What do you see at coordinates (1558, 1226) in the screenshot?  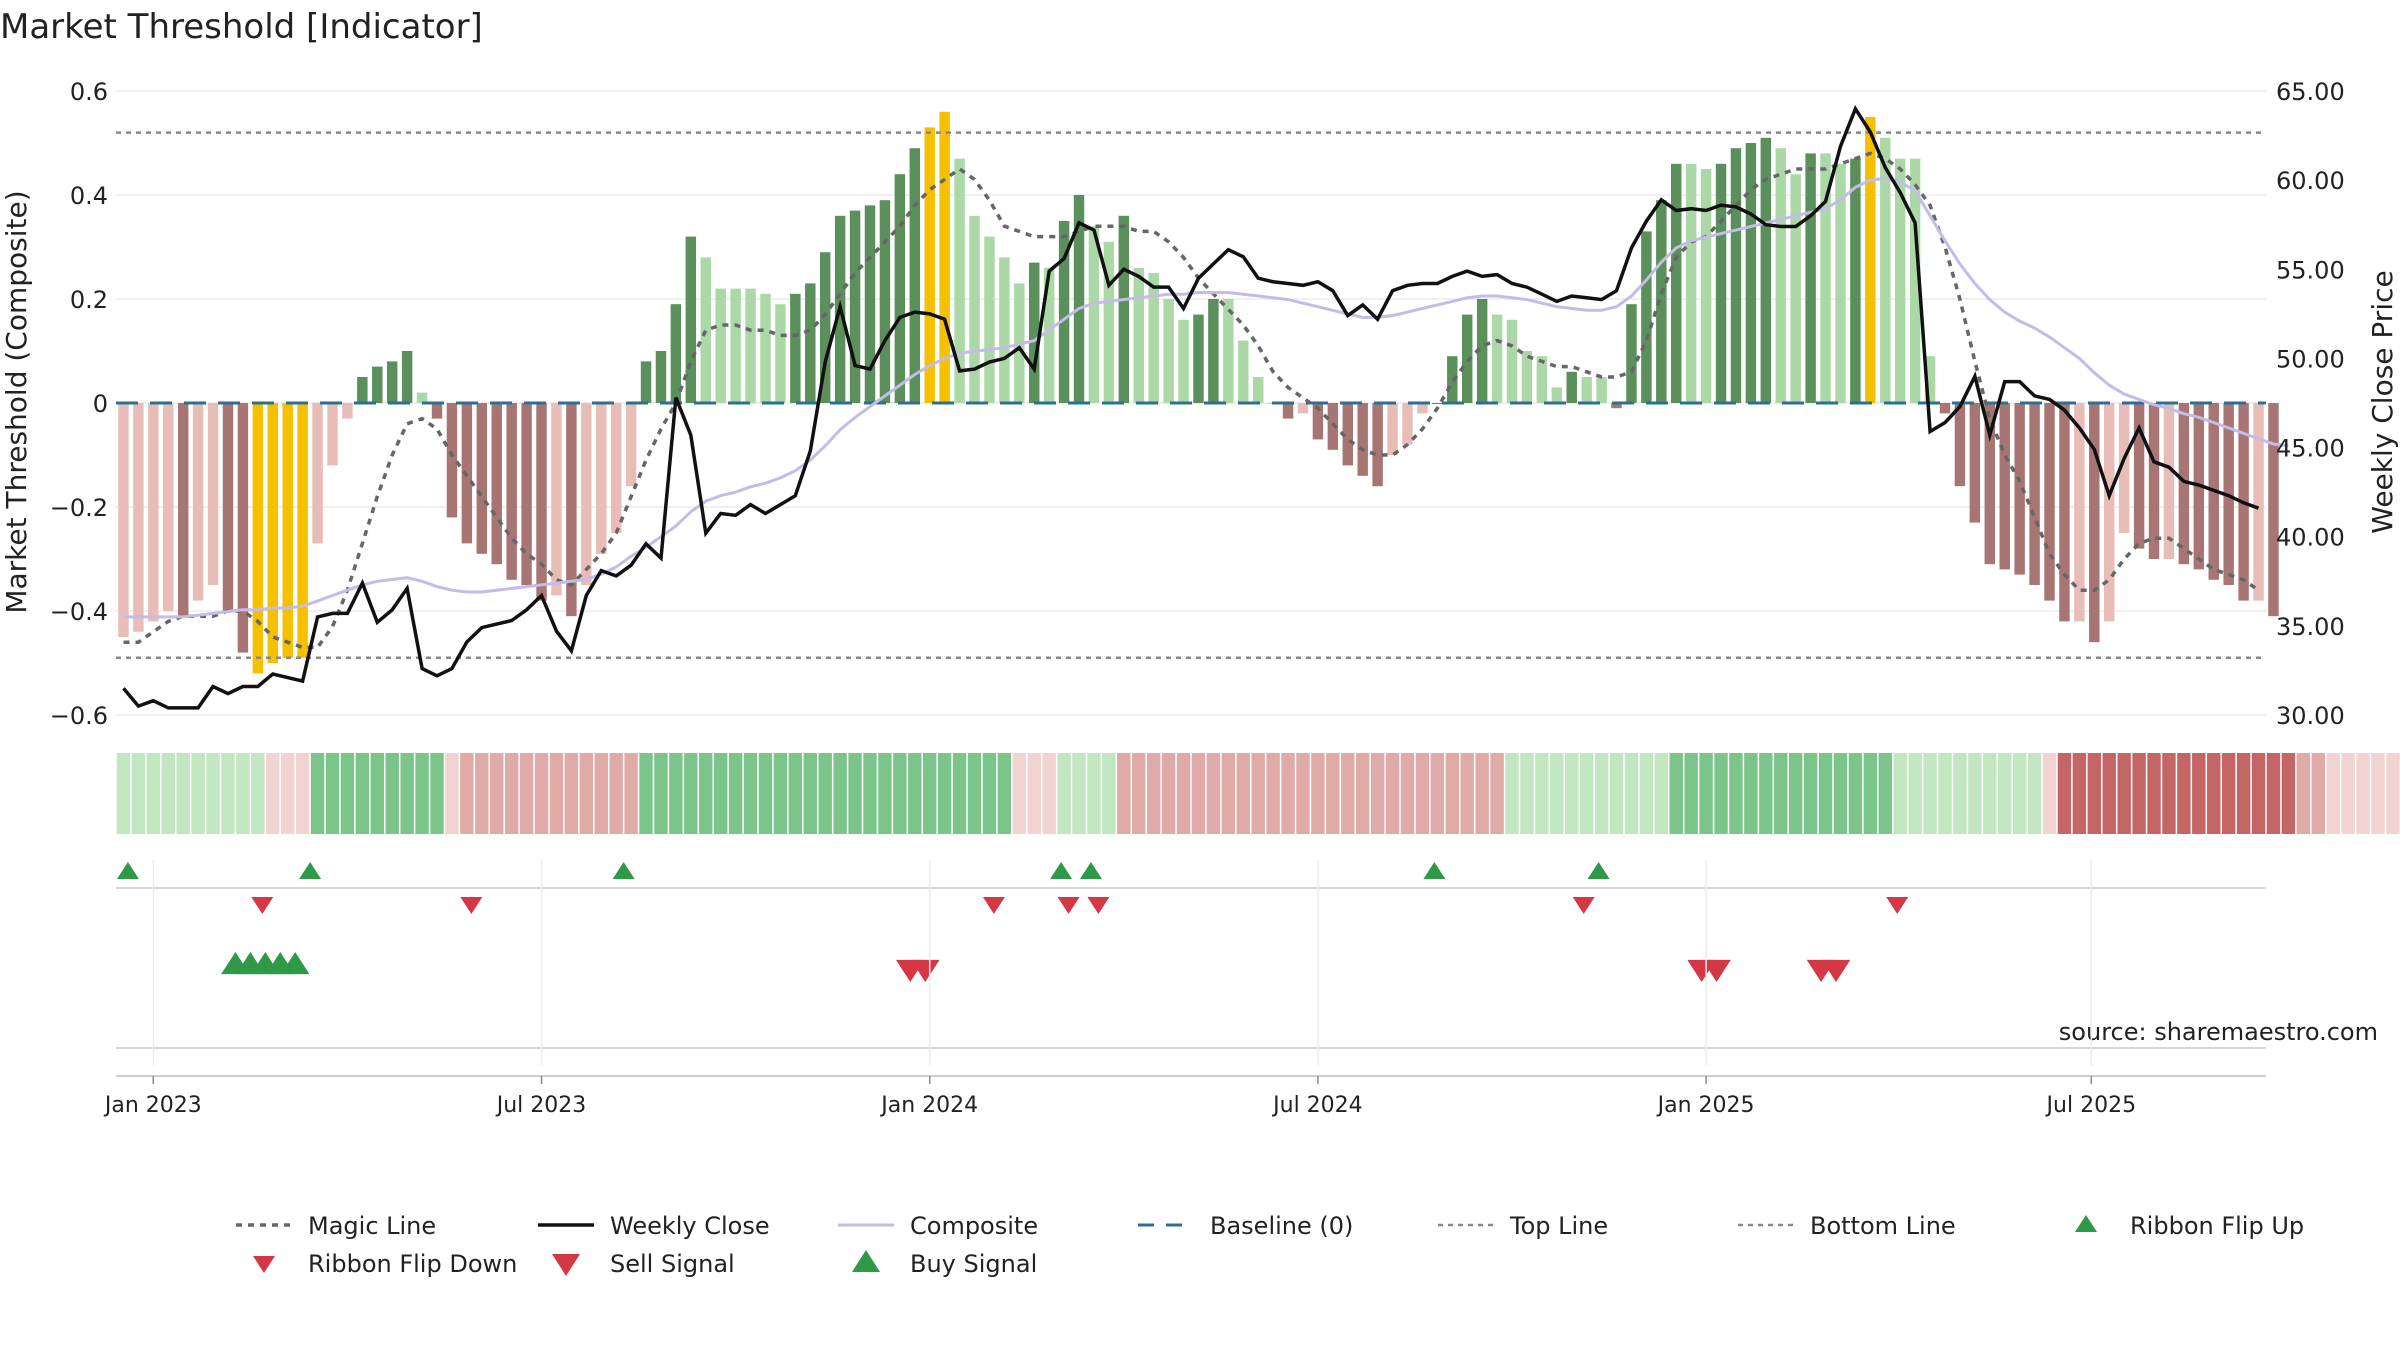 I see `legend-label: Top Line` at bounding box center [1558, 1226].